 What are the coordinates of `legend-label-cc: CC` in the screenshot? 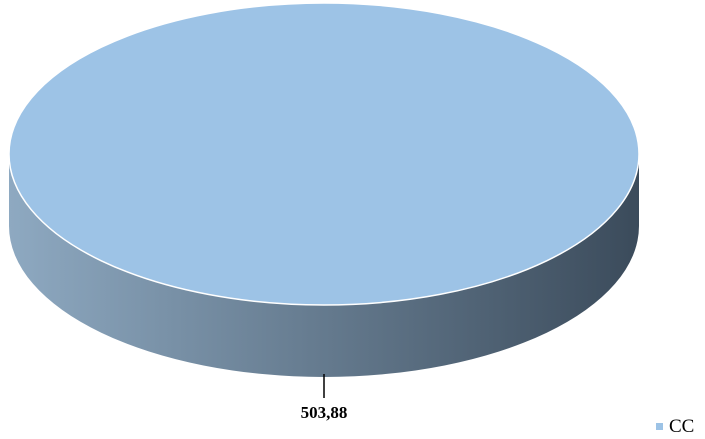 It's located at (681, 426).